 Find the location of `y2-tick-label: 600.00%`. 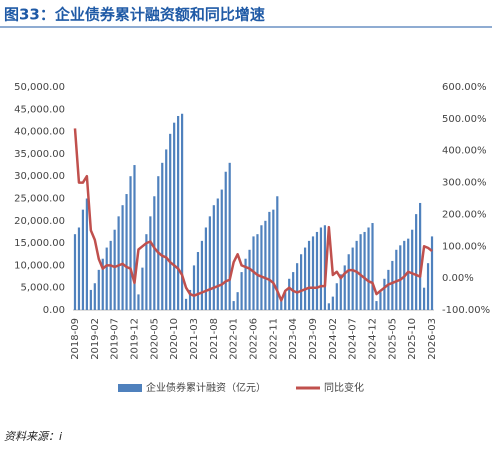

y2-tick-label: 600.00% is located at coordinates (464, 87).